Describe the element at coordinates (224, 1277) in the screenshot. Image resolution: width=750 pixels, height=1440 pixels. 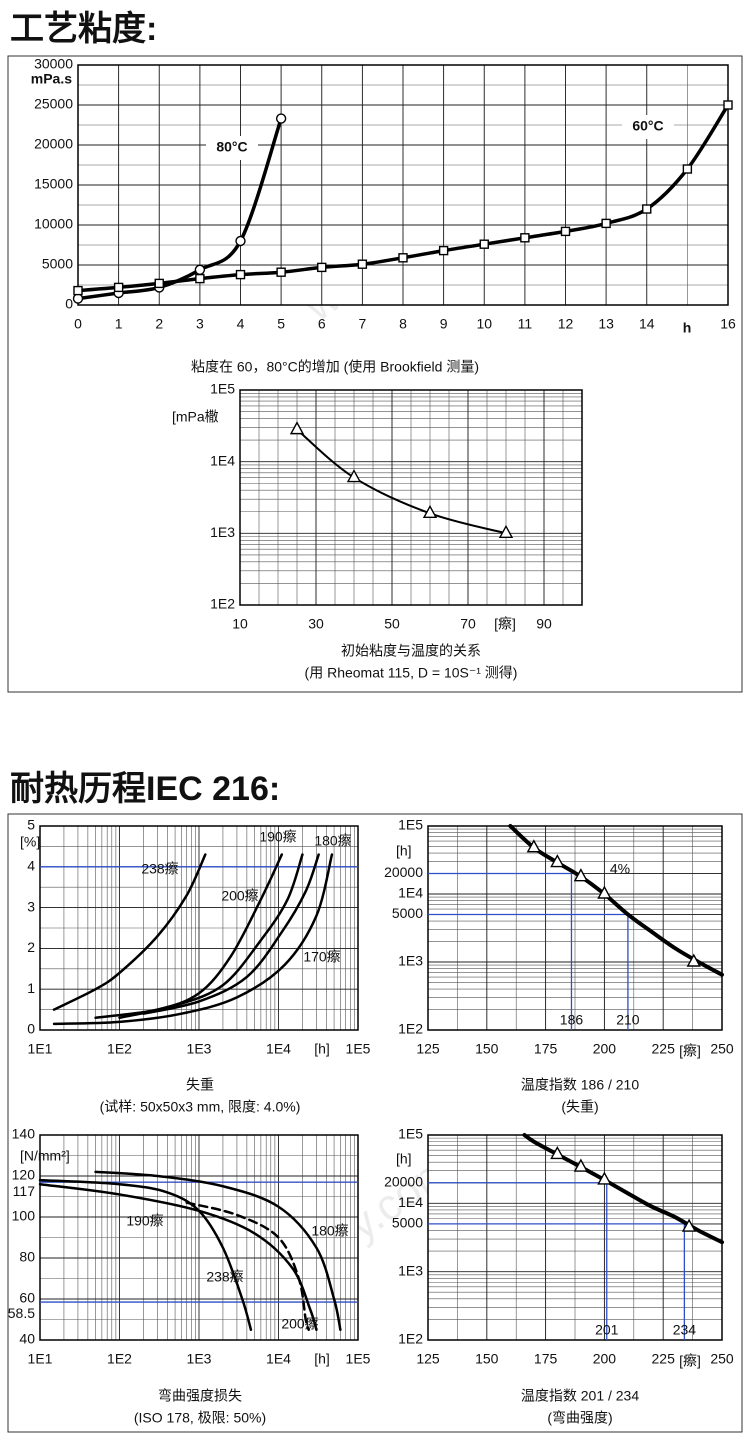
I see `series-label: 238瘵` at that location.